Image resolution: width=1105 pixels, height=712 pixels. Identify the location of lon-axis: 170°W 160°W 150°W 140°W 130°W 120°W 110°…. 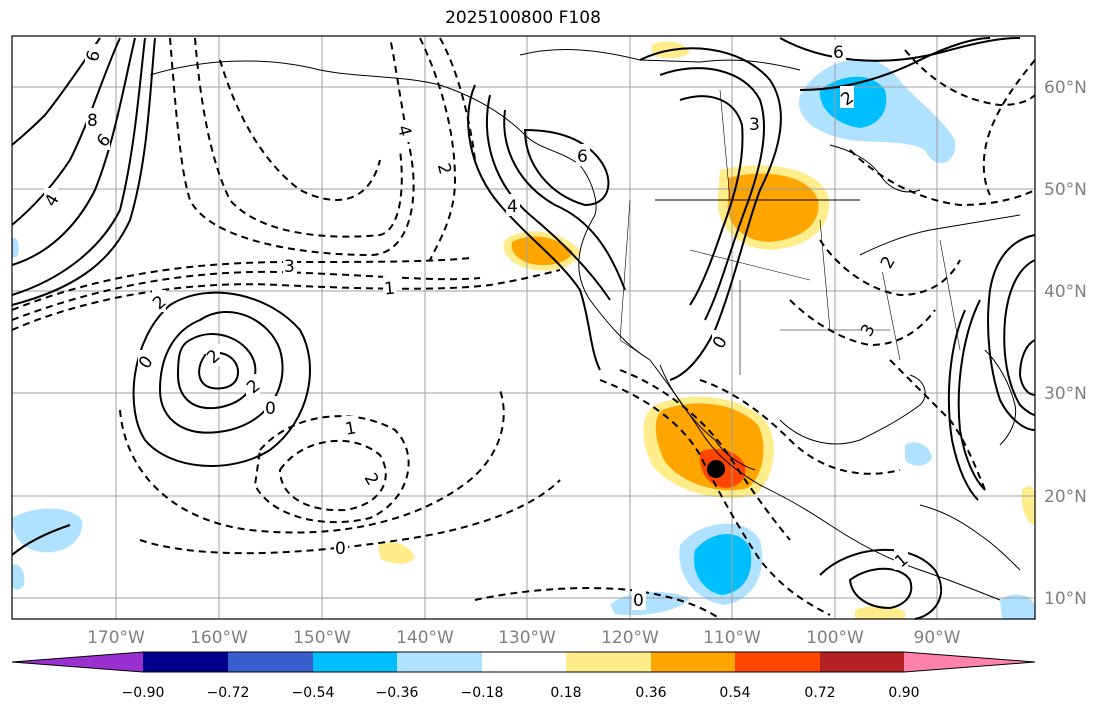
(524, 638).